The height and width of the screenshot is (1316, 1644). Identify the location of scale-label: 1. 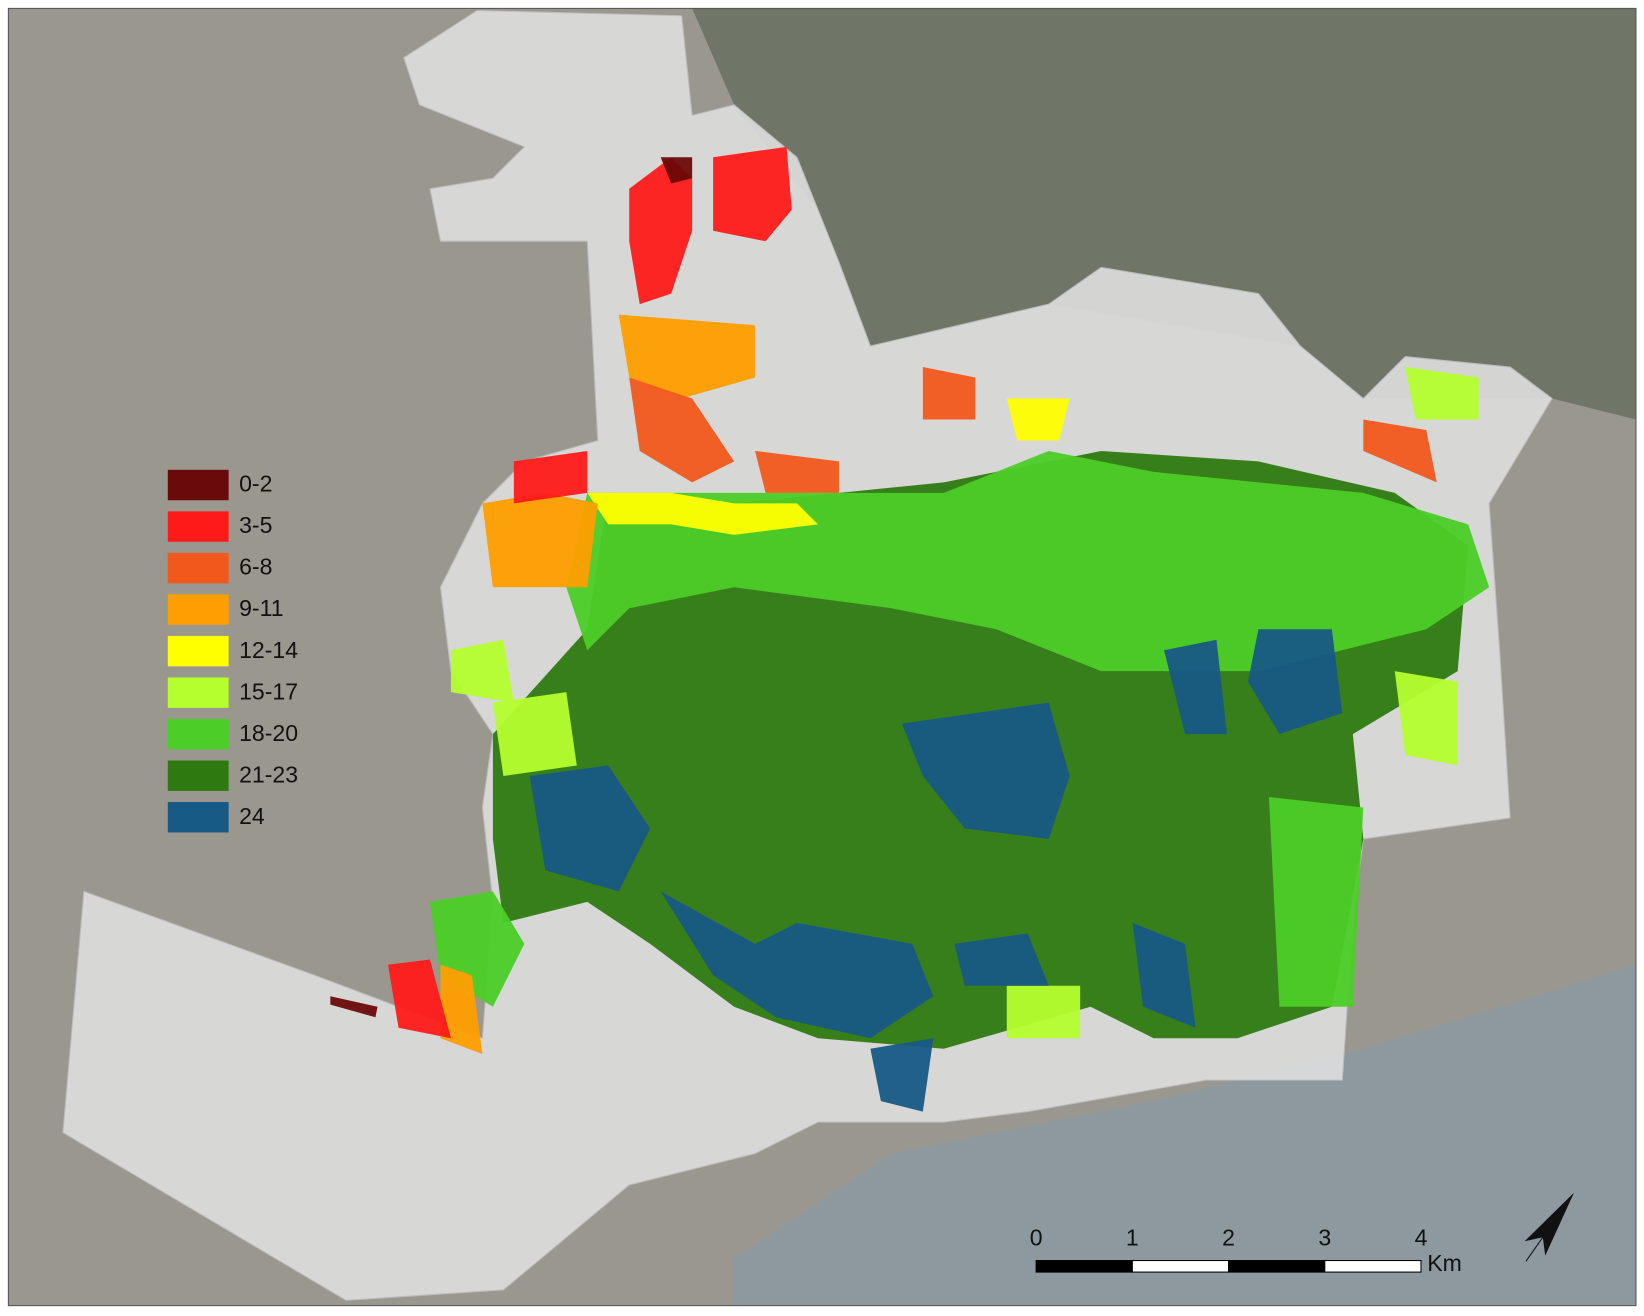
(1132, 1238).